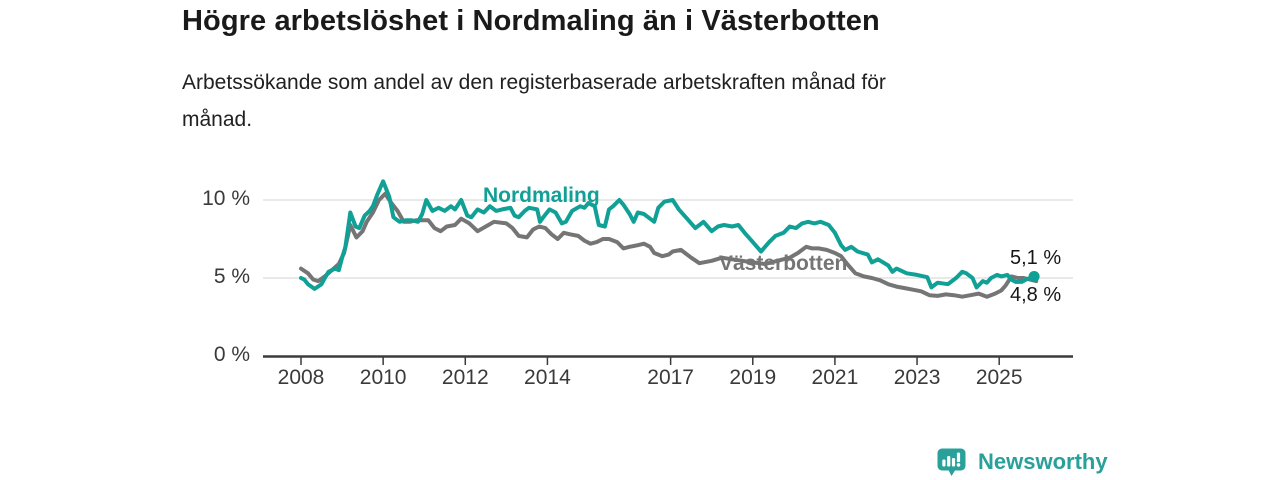 This screenshot has height=480, width=1280. What do you see at coordinates (1036, 295) in the screenshot?
I see `end-value-vasterbotten: 4,8 %` at bounding box center [1036, 295].